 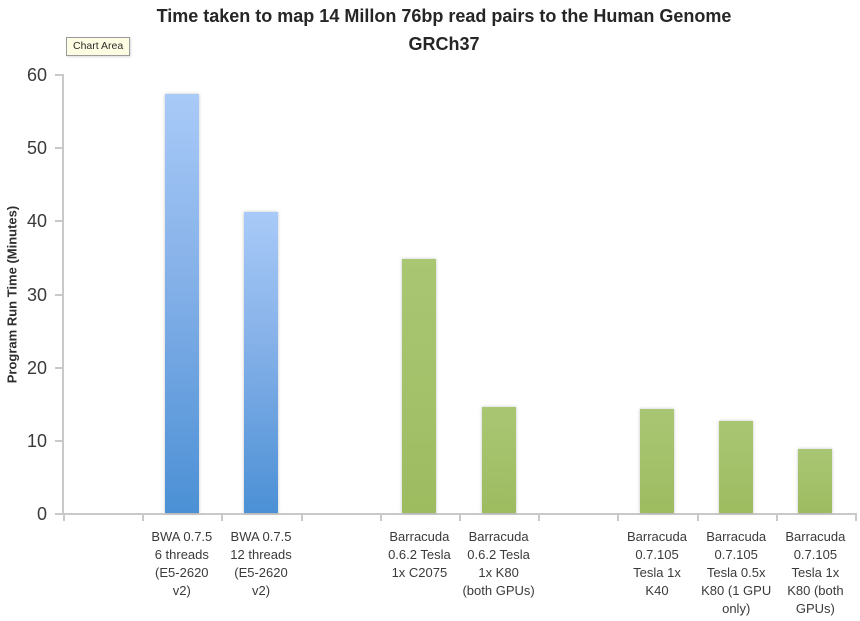 I want to click on x-axis-line, so click(x=460, y=514).